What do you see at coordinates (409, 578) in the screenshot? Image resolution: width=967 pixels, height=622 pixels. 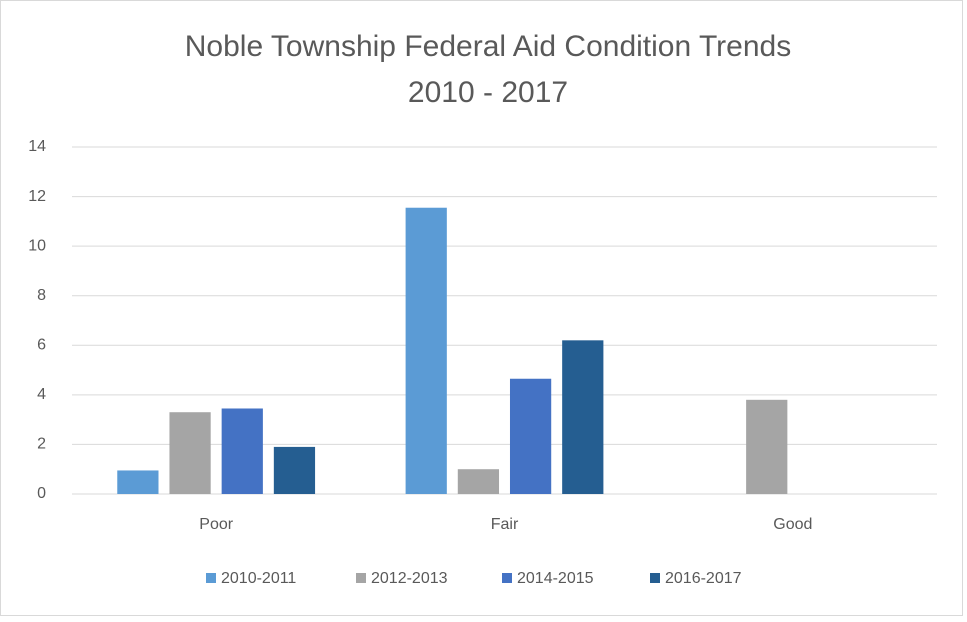 I see `legend-label: 2012-2013` at bounding box center [409, 578].